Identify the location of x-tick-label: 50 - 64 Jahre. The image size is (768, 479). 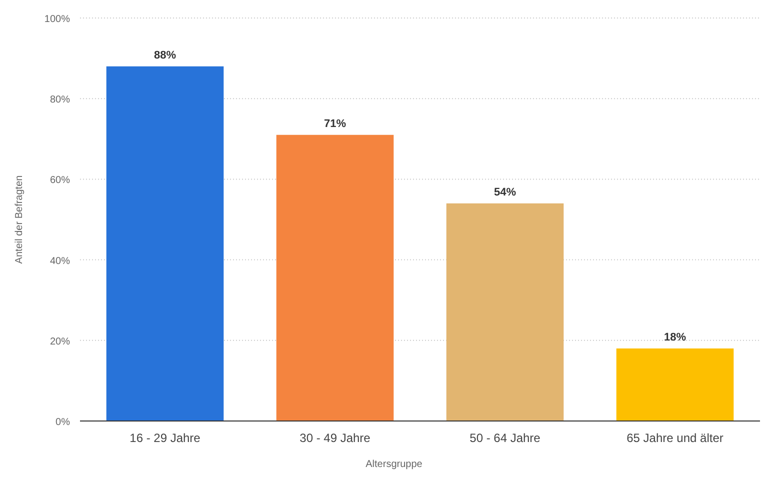
(505, 438).